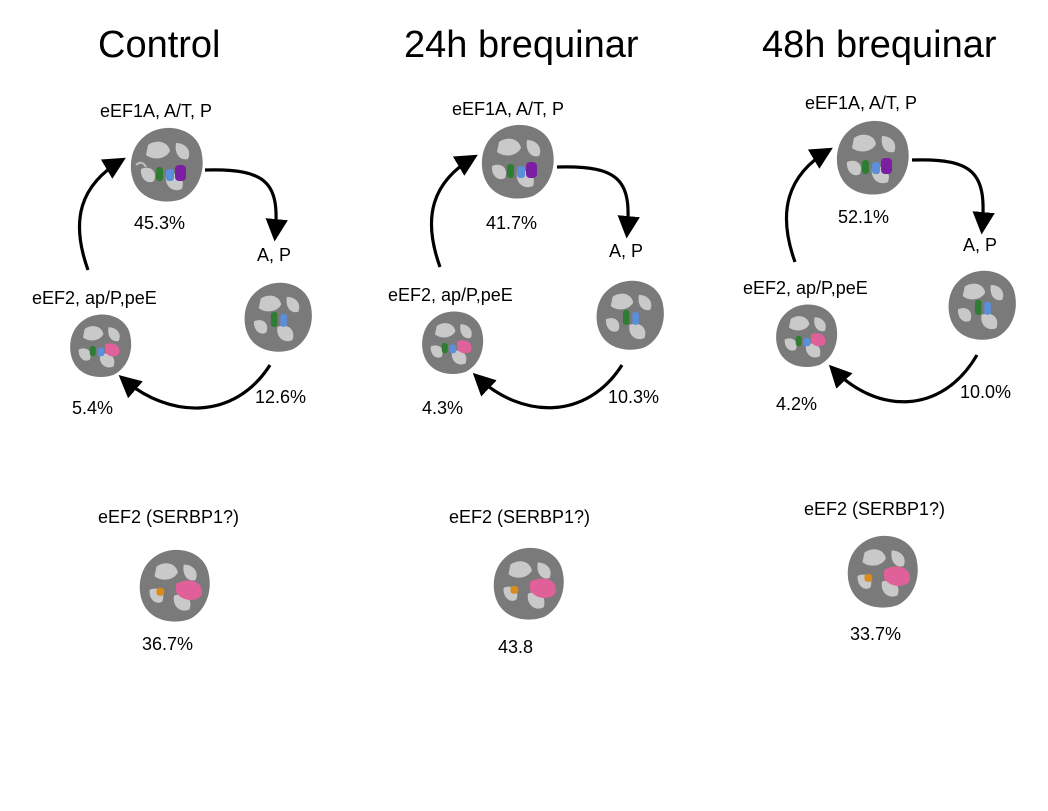  I want to click on panel-title: 24h brequinar, so click(521, 45).